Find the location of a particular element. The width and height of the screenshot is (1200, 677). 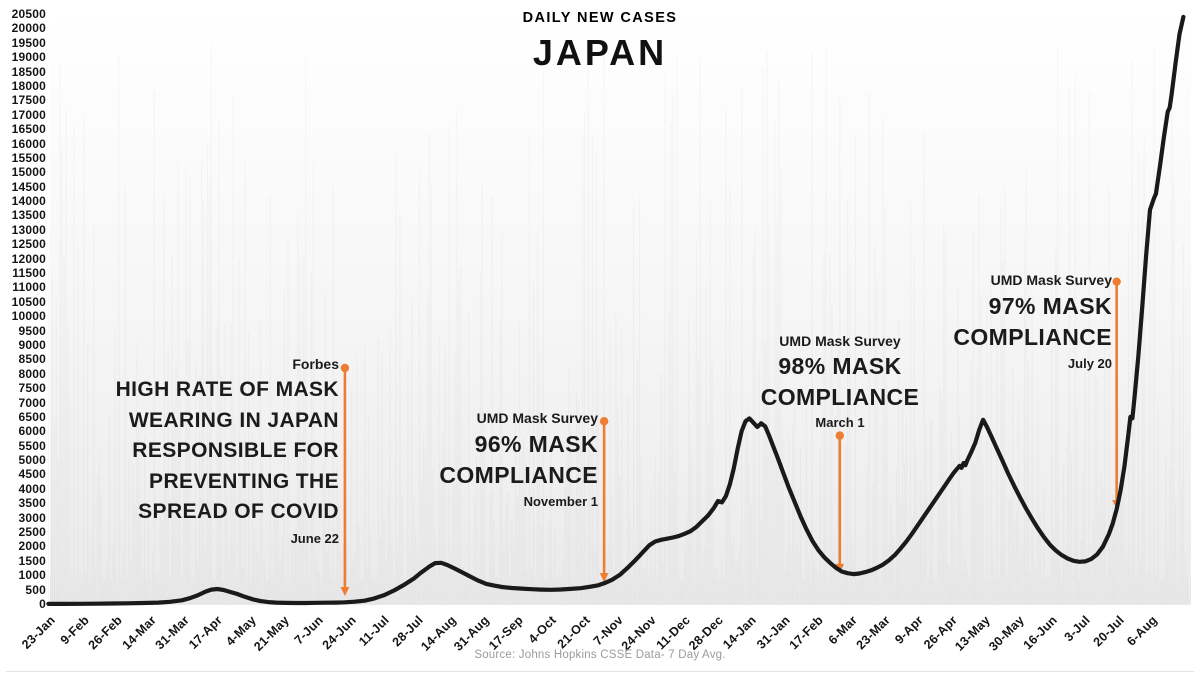

y-tick-label: 500 is located at coordinates (35, 589).